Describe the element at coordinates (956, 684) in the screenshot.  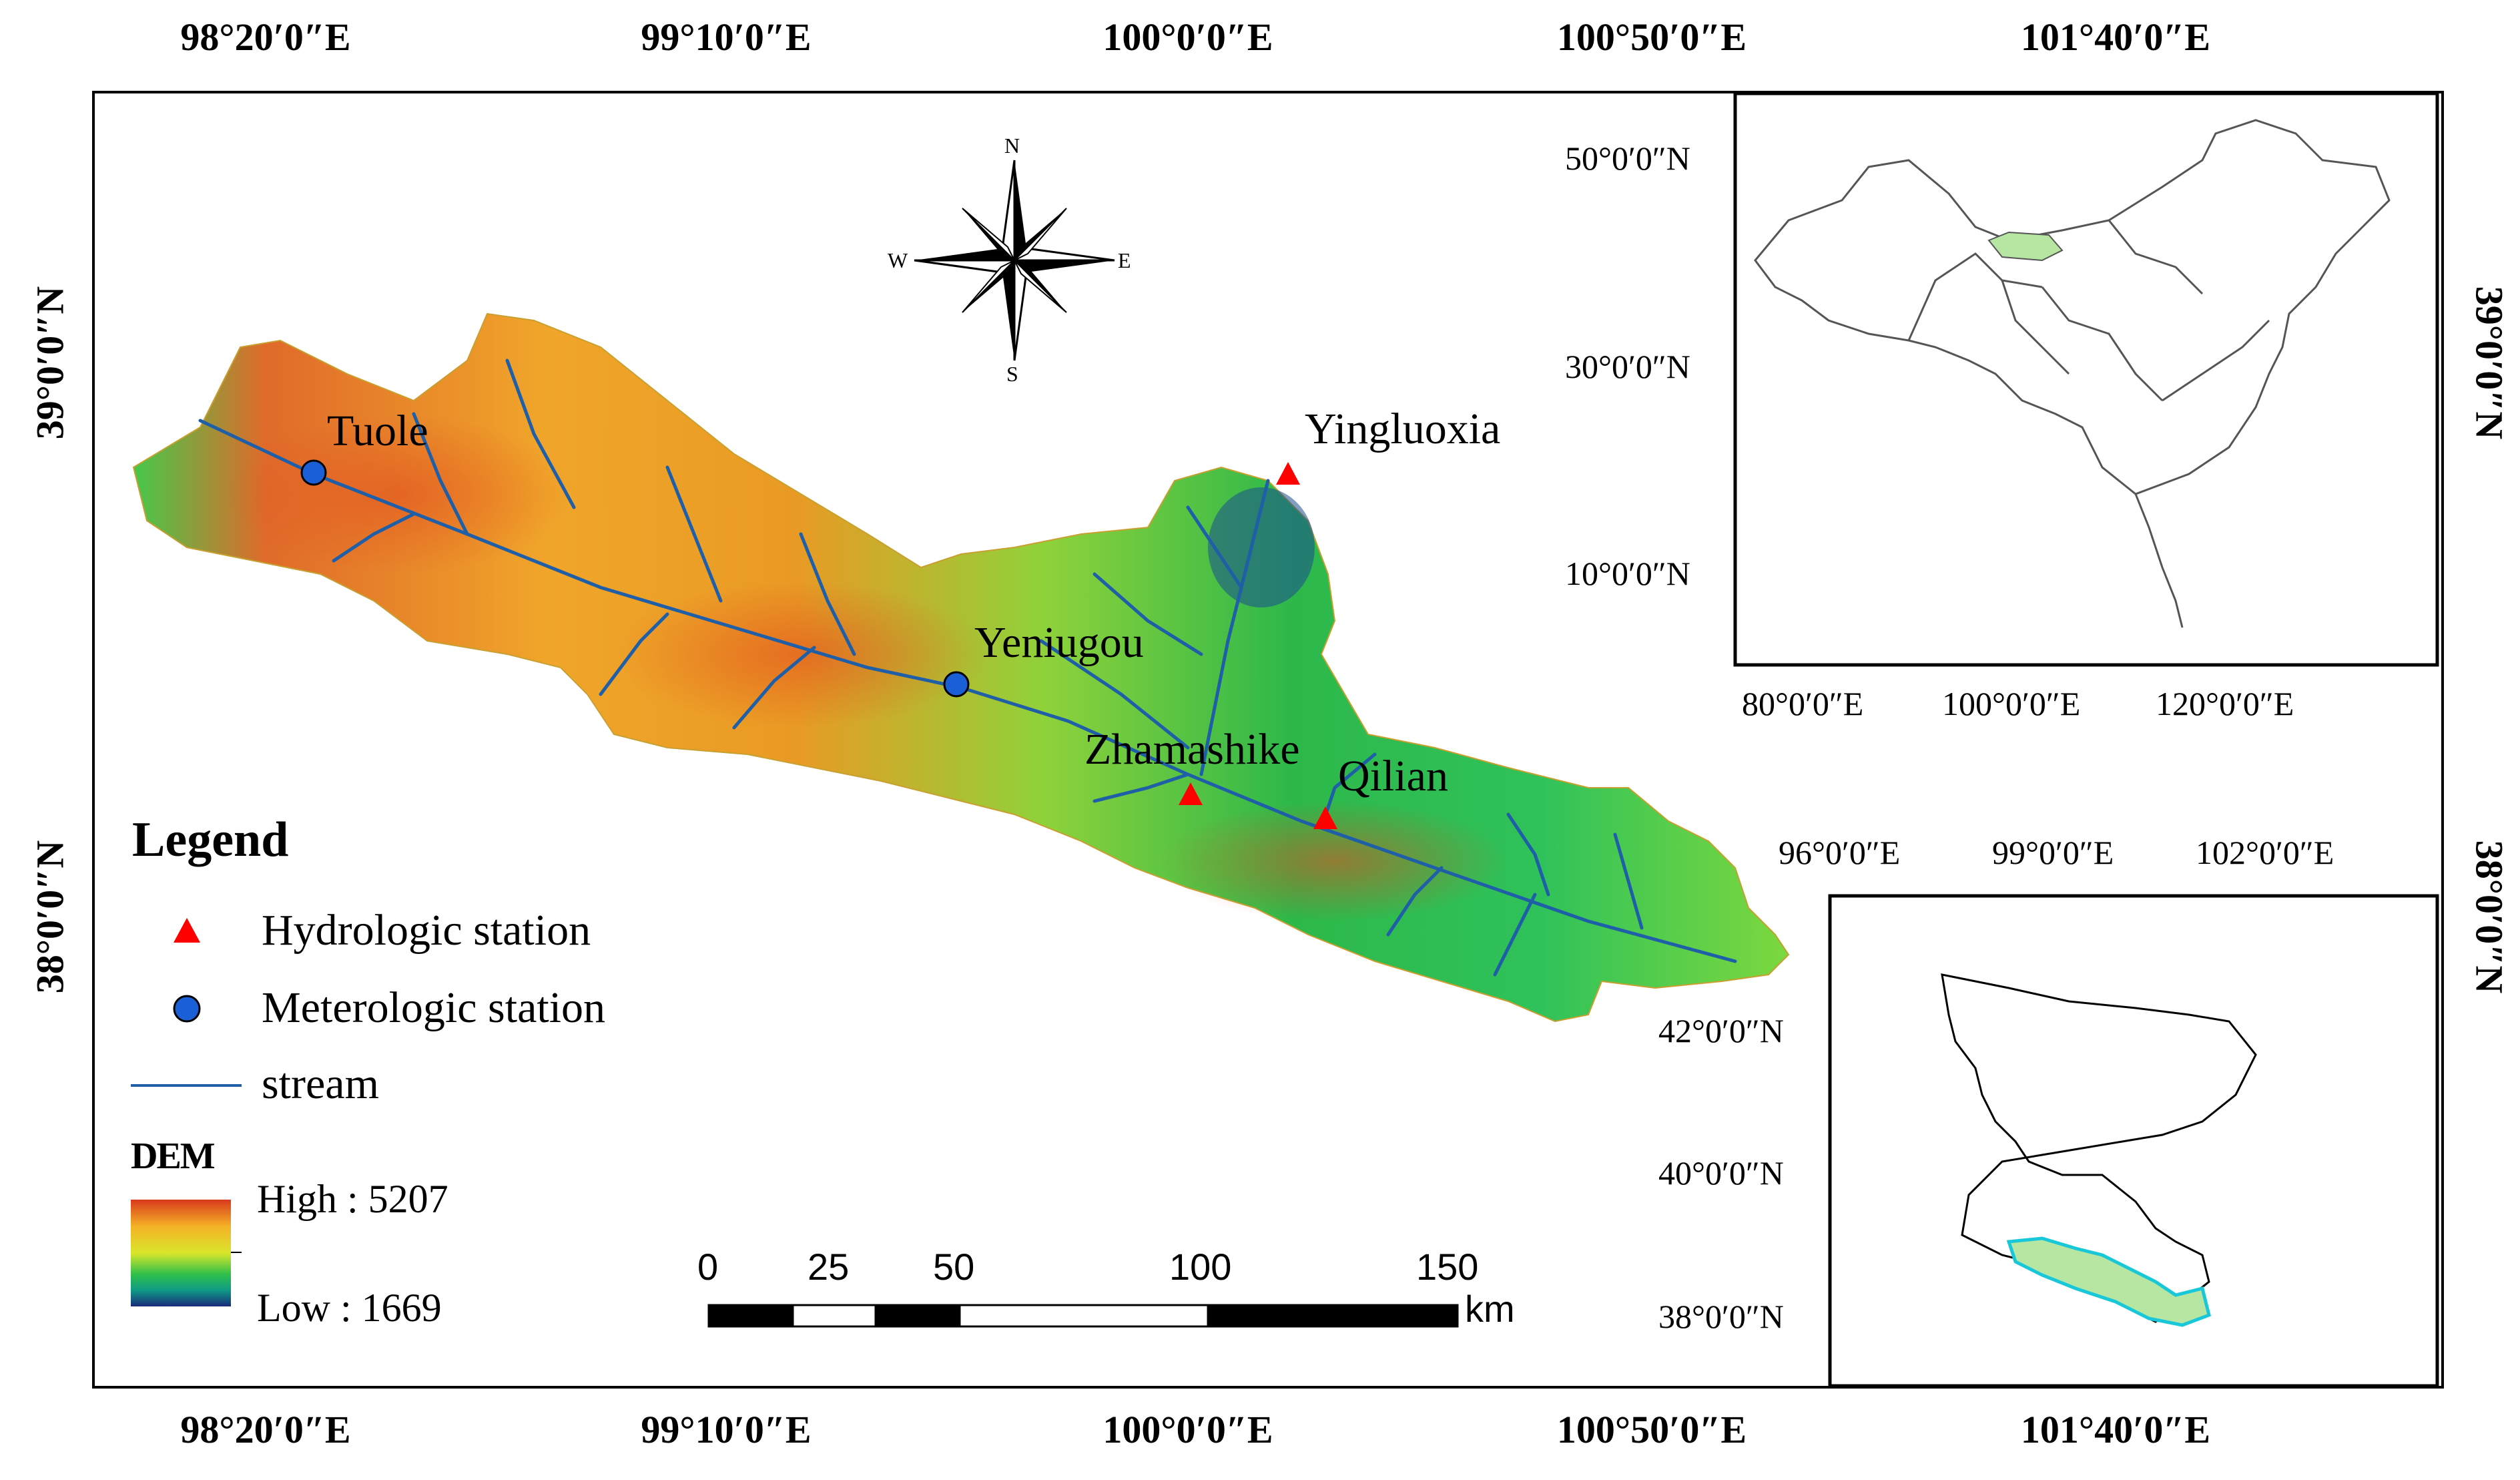
I see `yeniugou-marker` at that location.